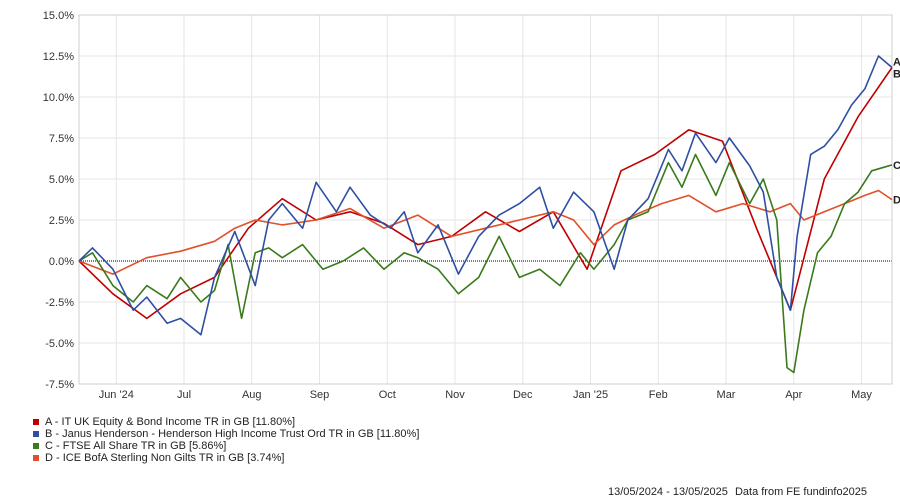 This screenshot has width=900, height=501. I want to click on y-tick-label: -5.0%, so click(59, 344).